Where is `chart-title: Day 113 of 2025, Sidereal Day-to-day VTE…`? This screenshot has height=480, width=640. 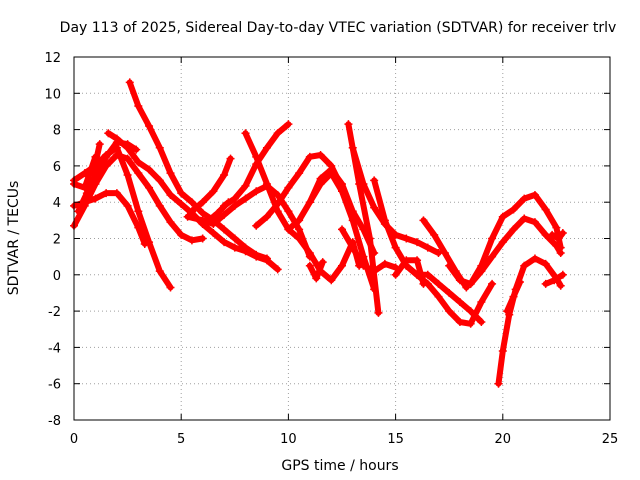
chart-title: Day 113 of 2025, Sidereal Day-to-day VTE… is located at coordinates (338, 28).